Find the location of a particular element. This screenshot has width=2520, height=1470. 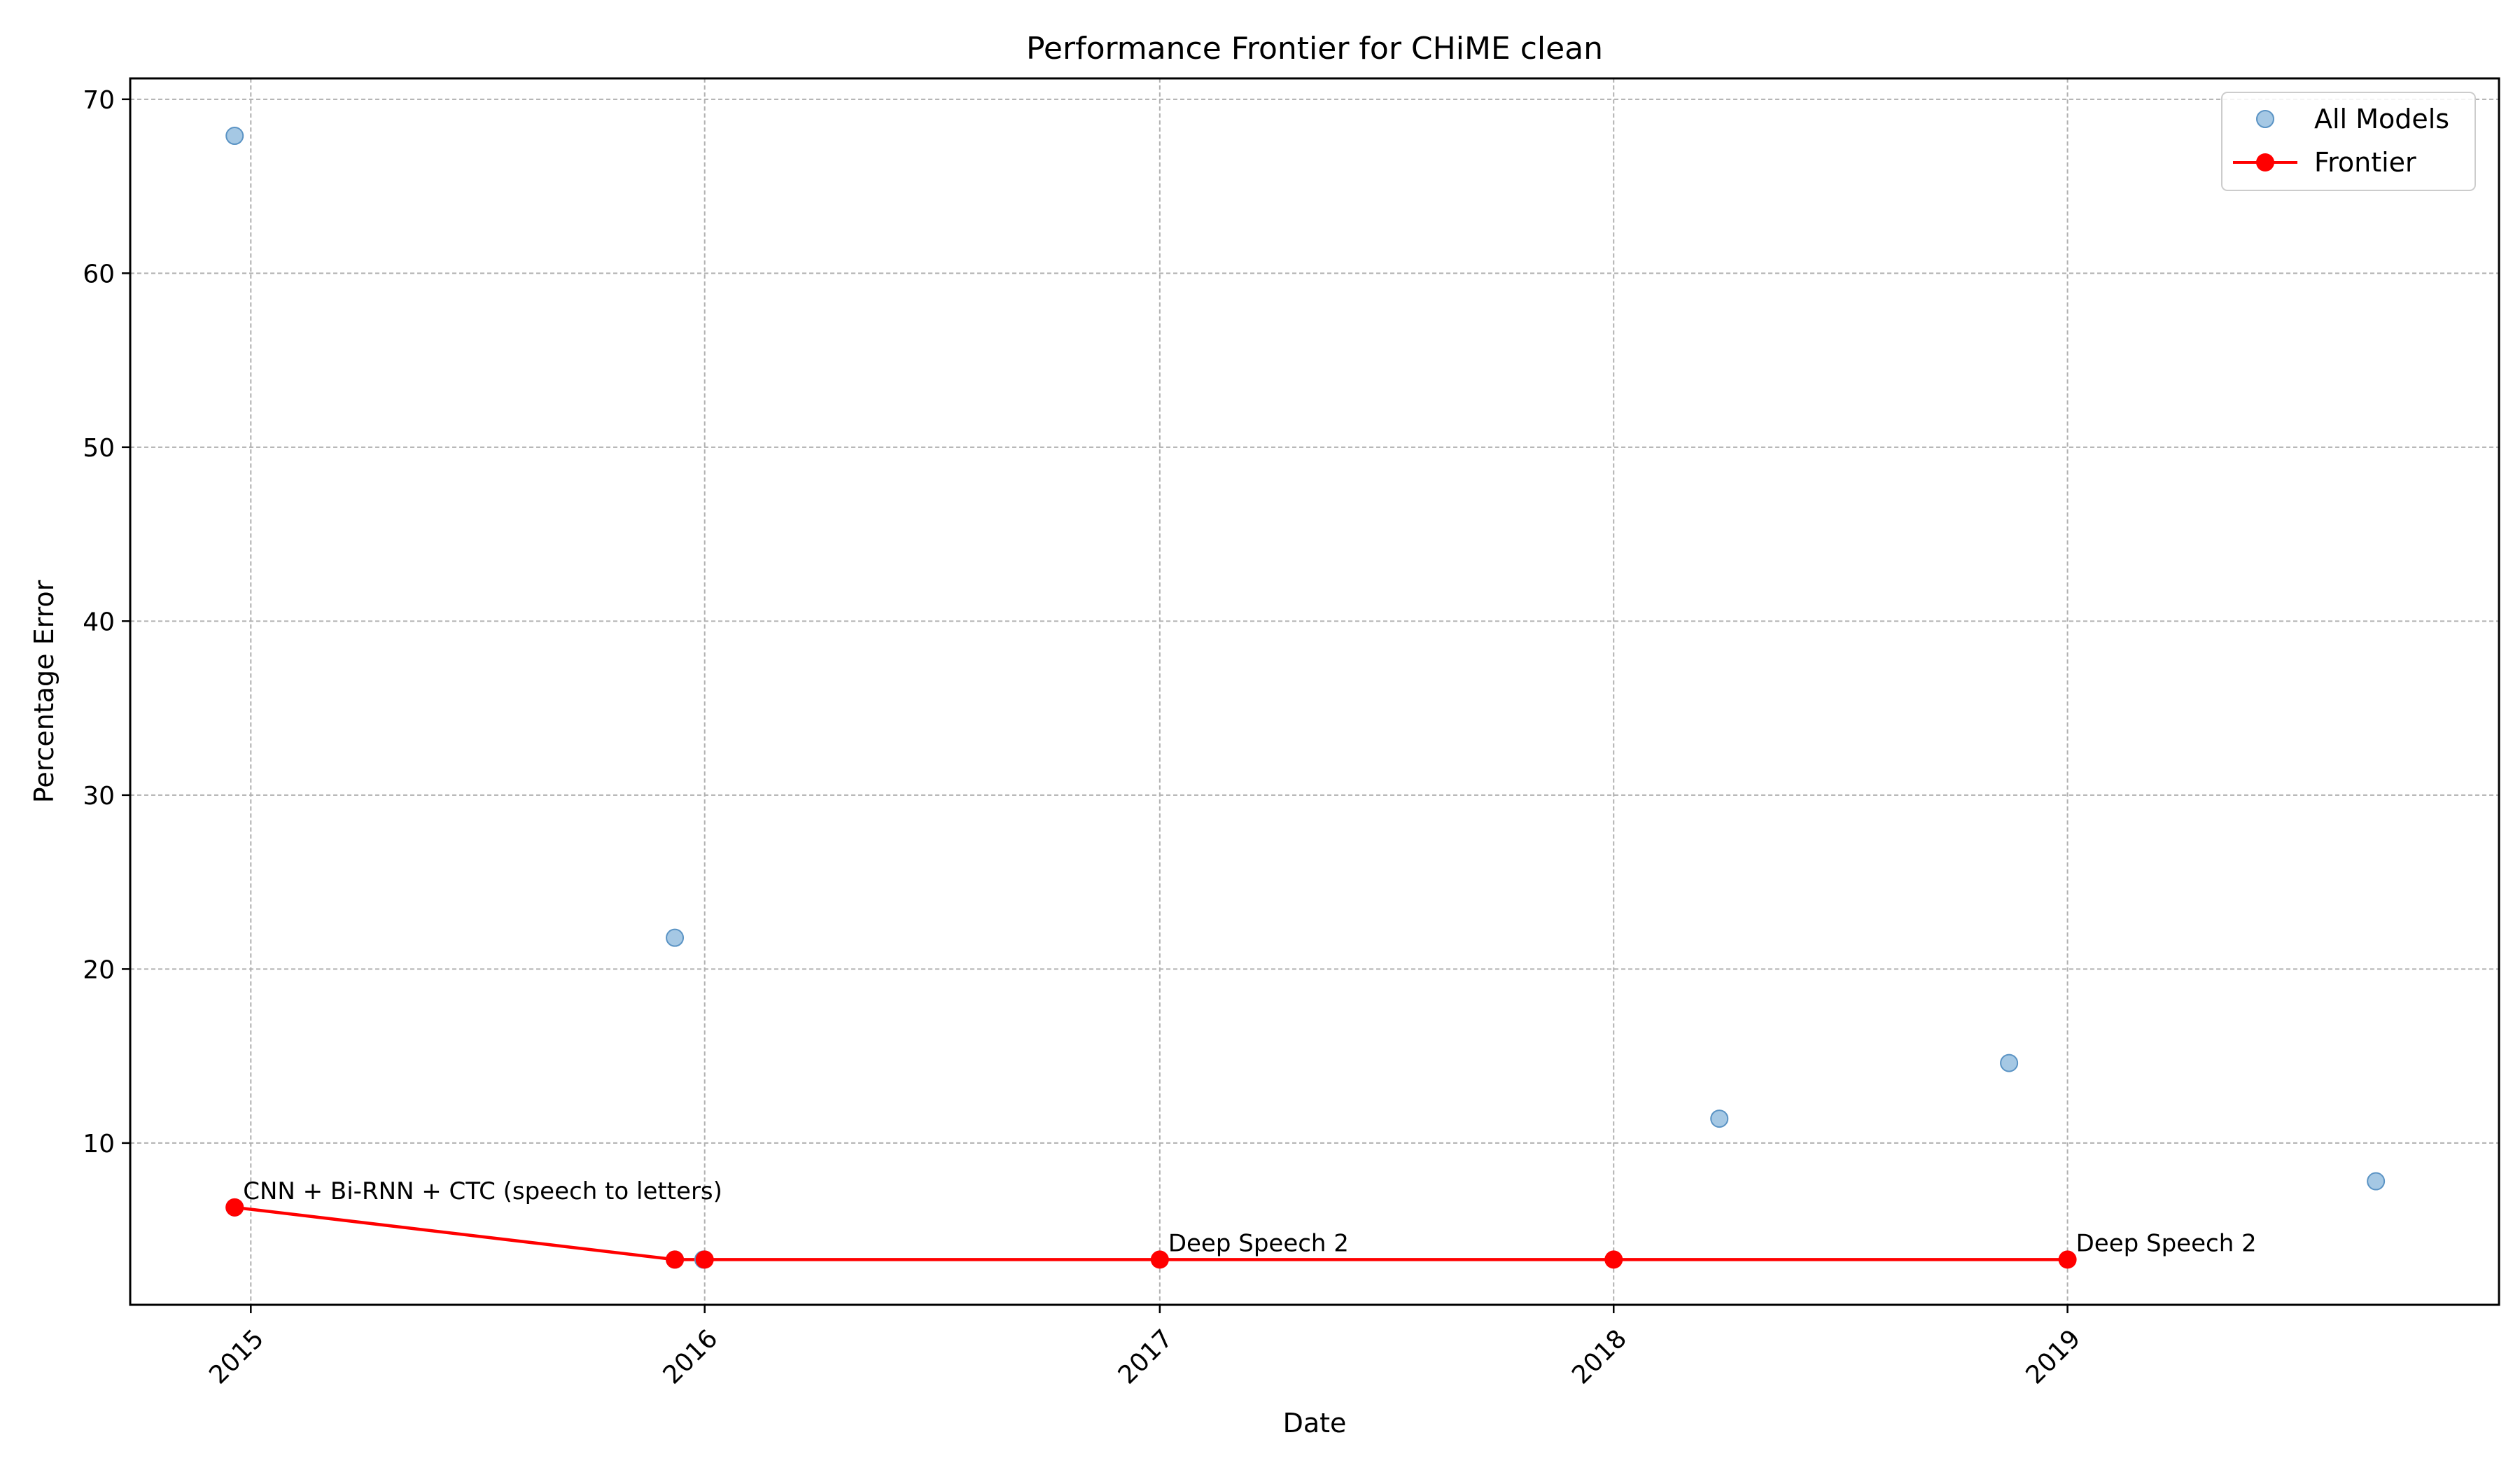

y-tick-10: 10 is located at coordinates (106, 1144).